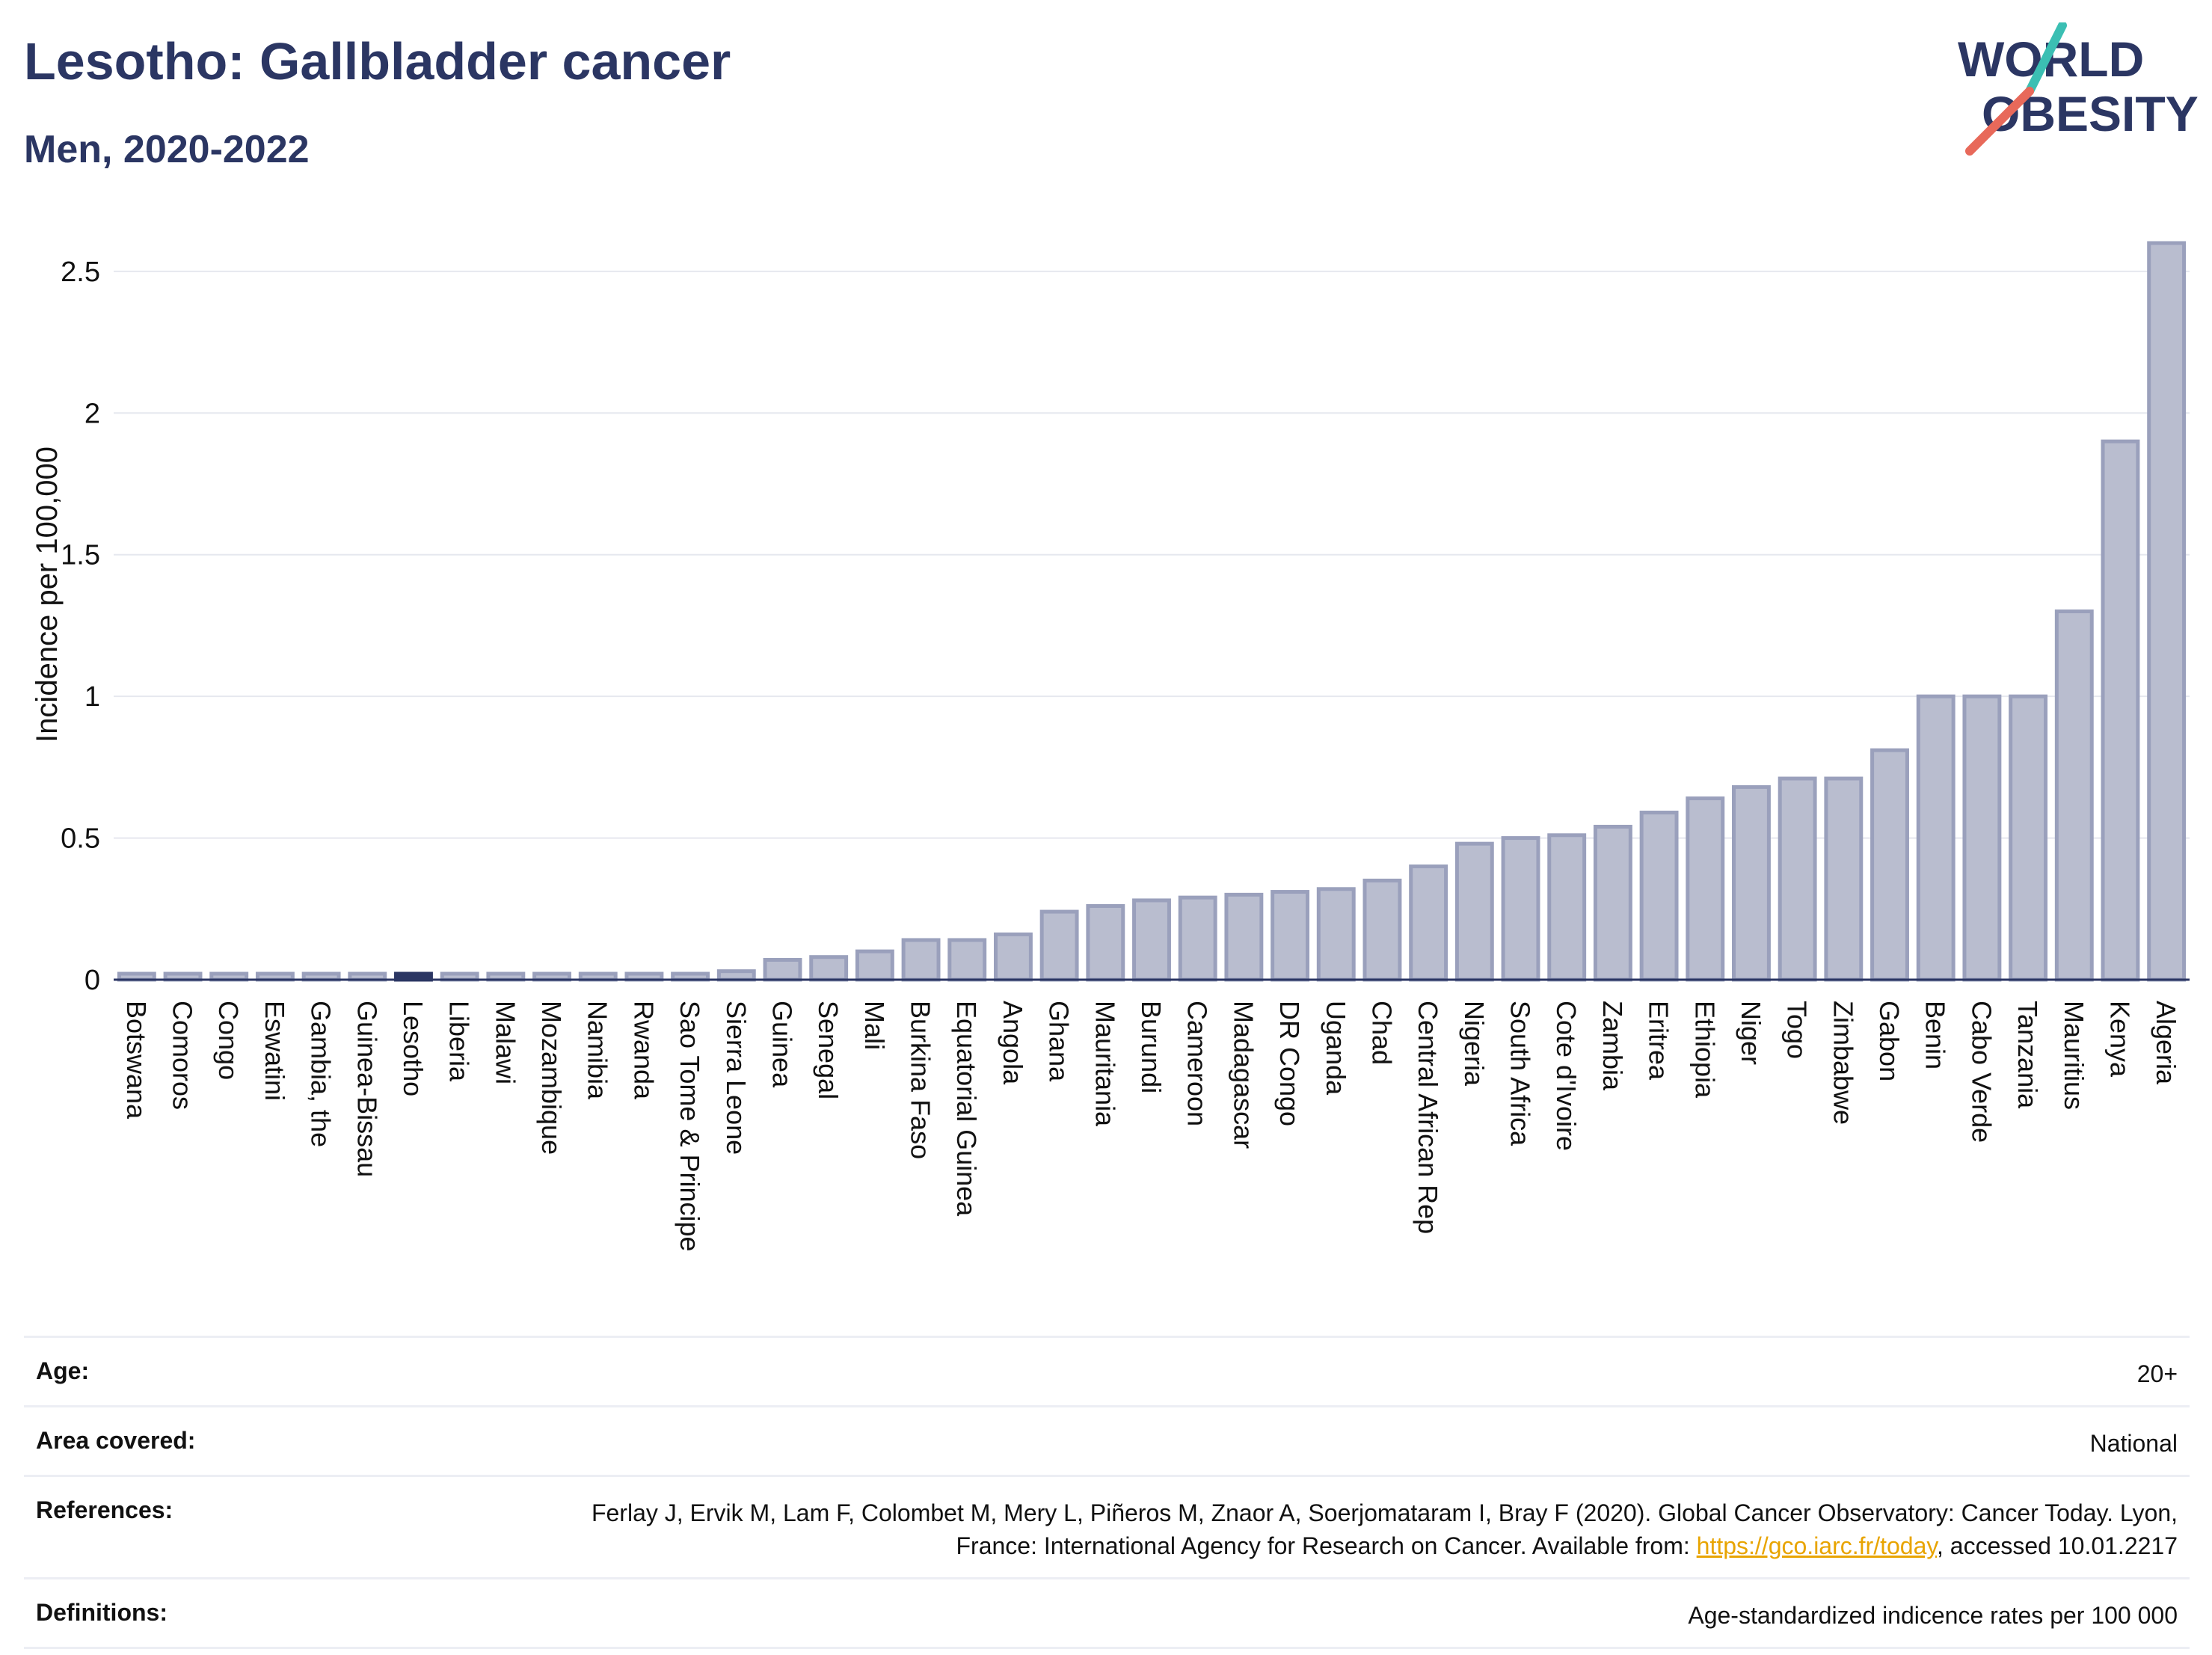 The height and width of the screenshot is (1655, 2212). What do you see at coordinates (2074, 1055) in the screenshot?
I see `x-tick-label: Mauritius` at bounding box center [2074, 1055].